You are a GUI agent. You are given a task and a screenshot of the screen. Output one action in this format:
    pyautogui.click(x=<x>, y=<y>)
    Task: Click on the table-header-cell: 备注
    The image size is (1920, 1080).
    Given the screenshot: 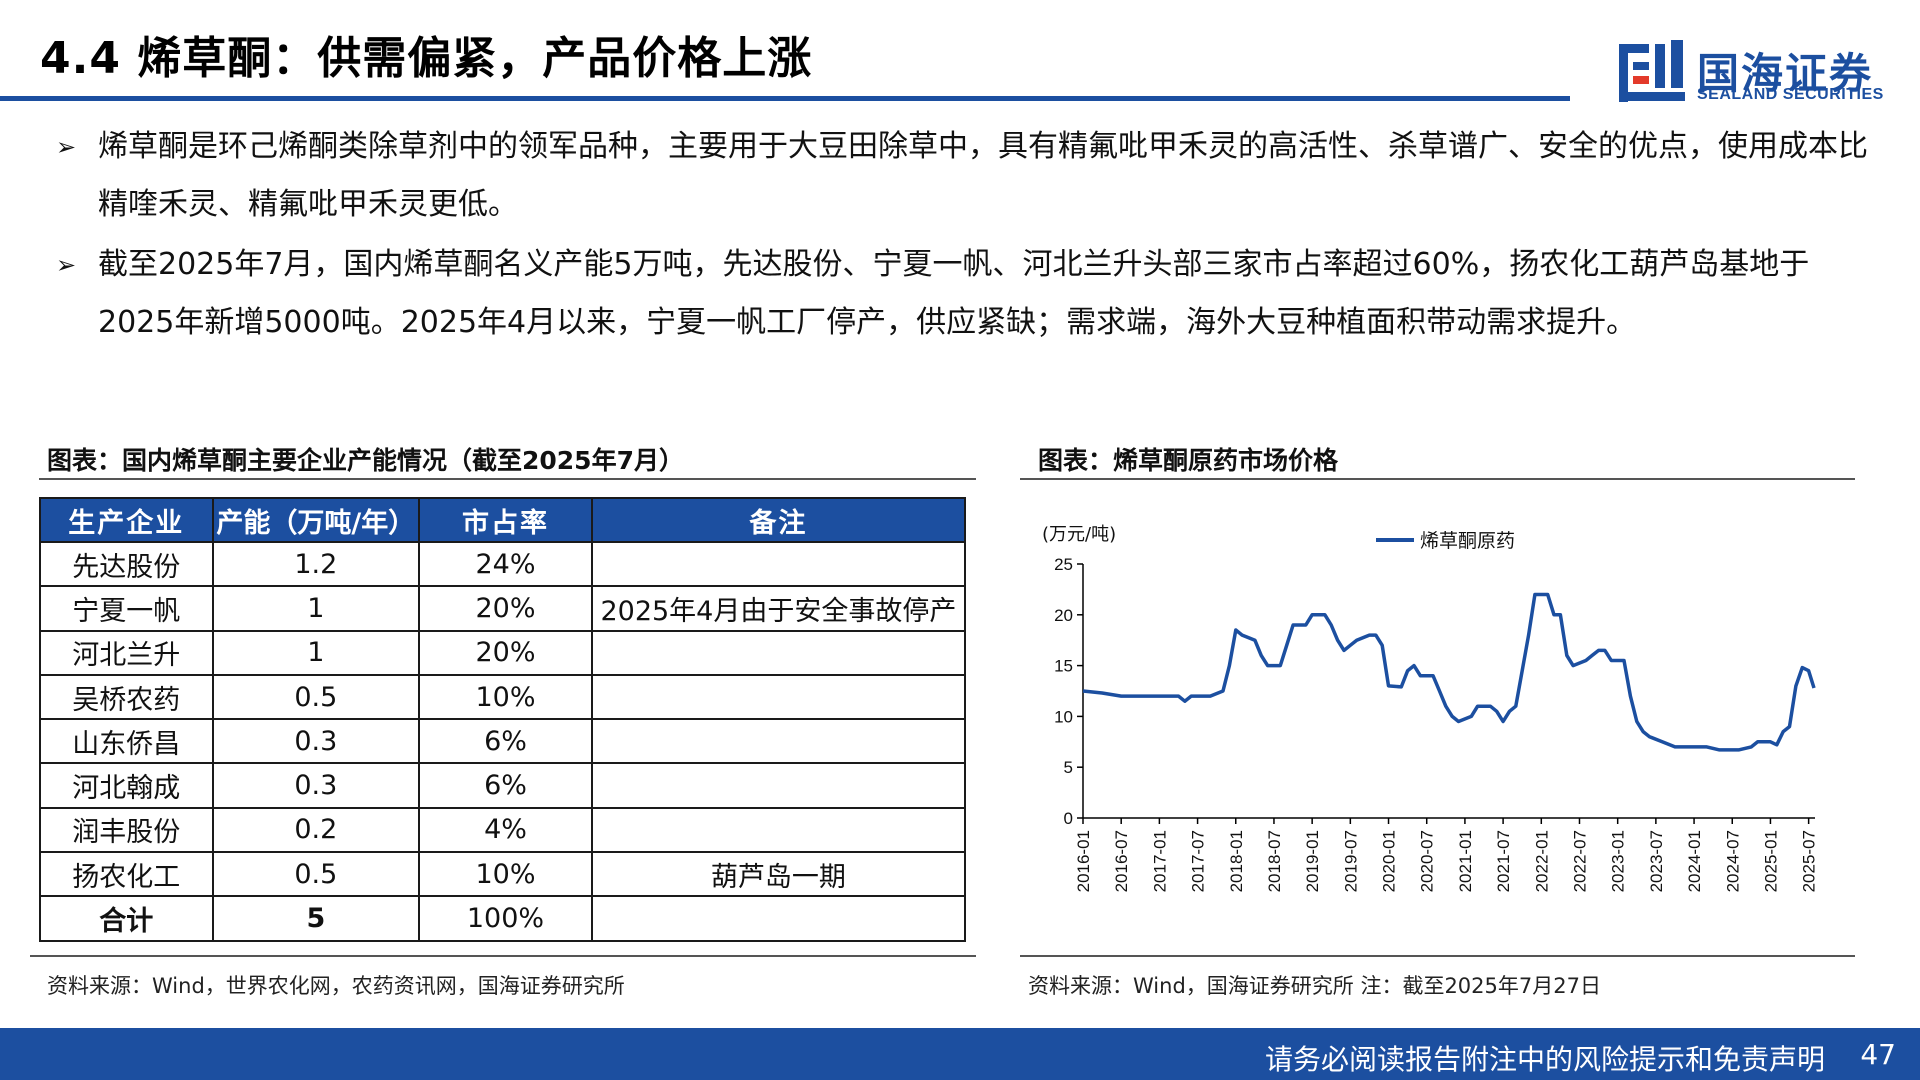 What is the action you would take?
    pyautogui.click(x=778, y=520)
    